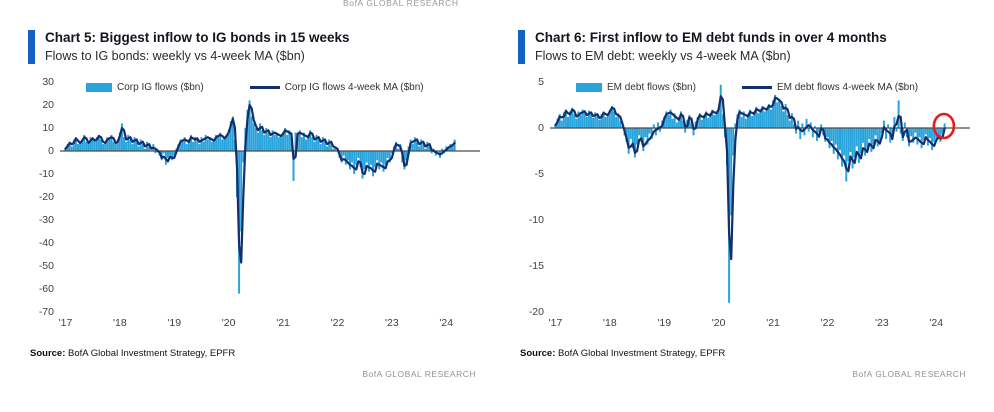 The height and width of the screenshot is (412, 994). Describe the element at coordinates (46, 265) in the screenshot. I see `y-tick-label: -50` at that location.